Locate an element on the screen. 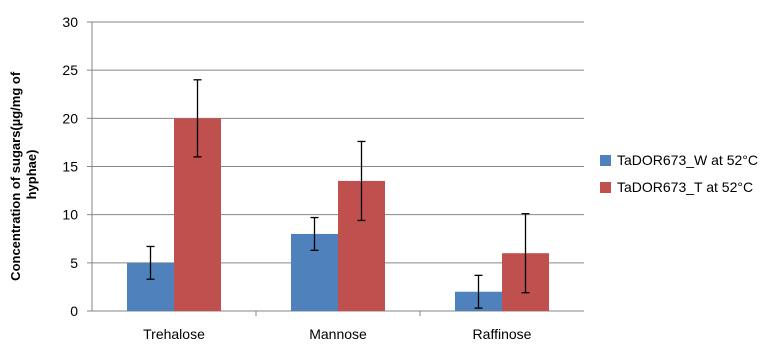 Image resolution: width=767 pixels, height=350 pixels. x-category-label: Mannose is located at coordinates (338, 334).